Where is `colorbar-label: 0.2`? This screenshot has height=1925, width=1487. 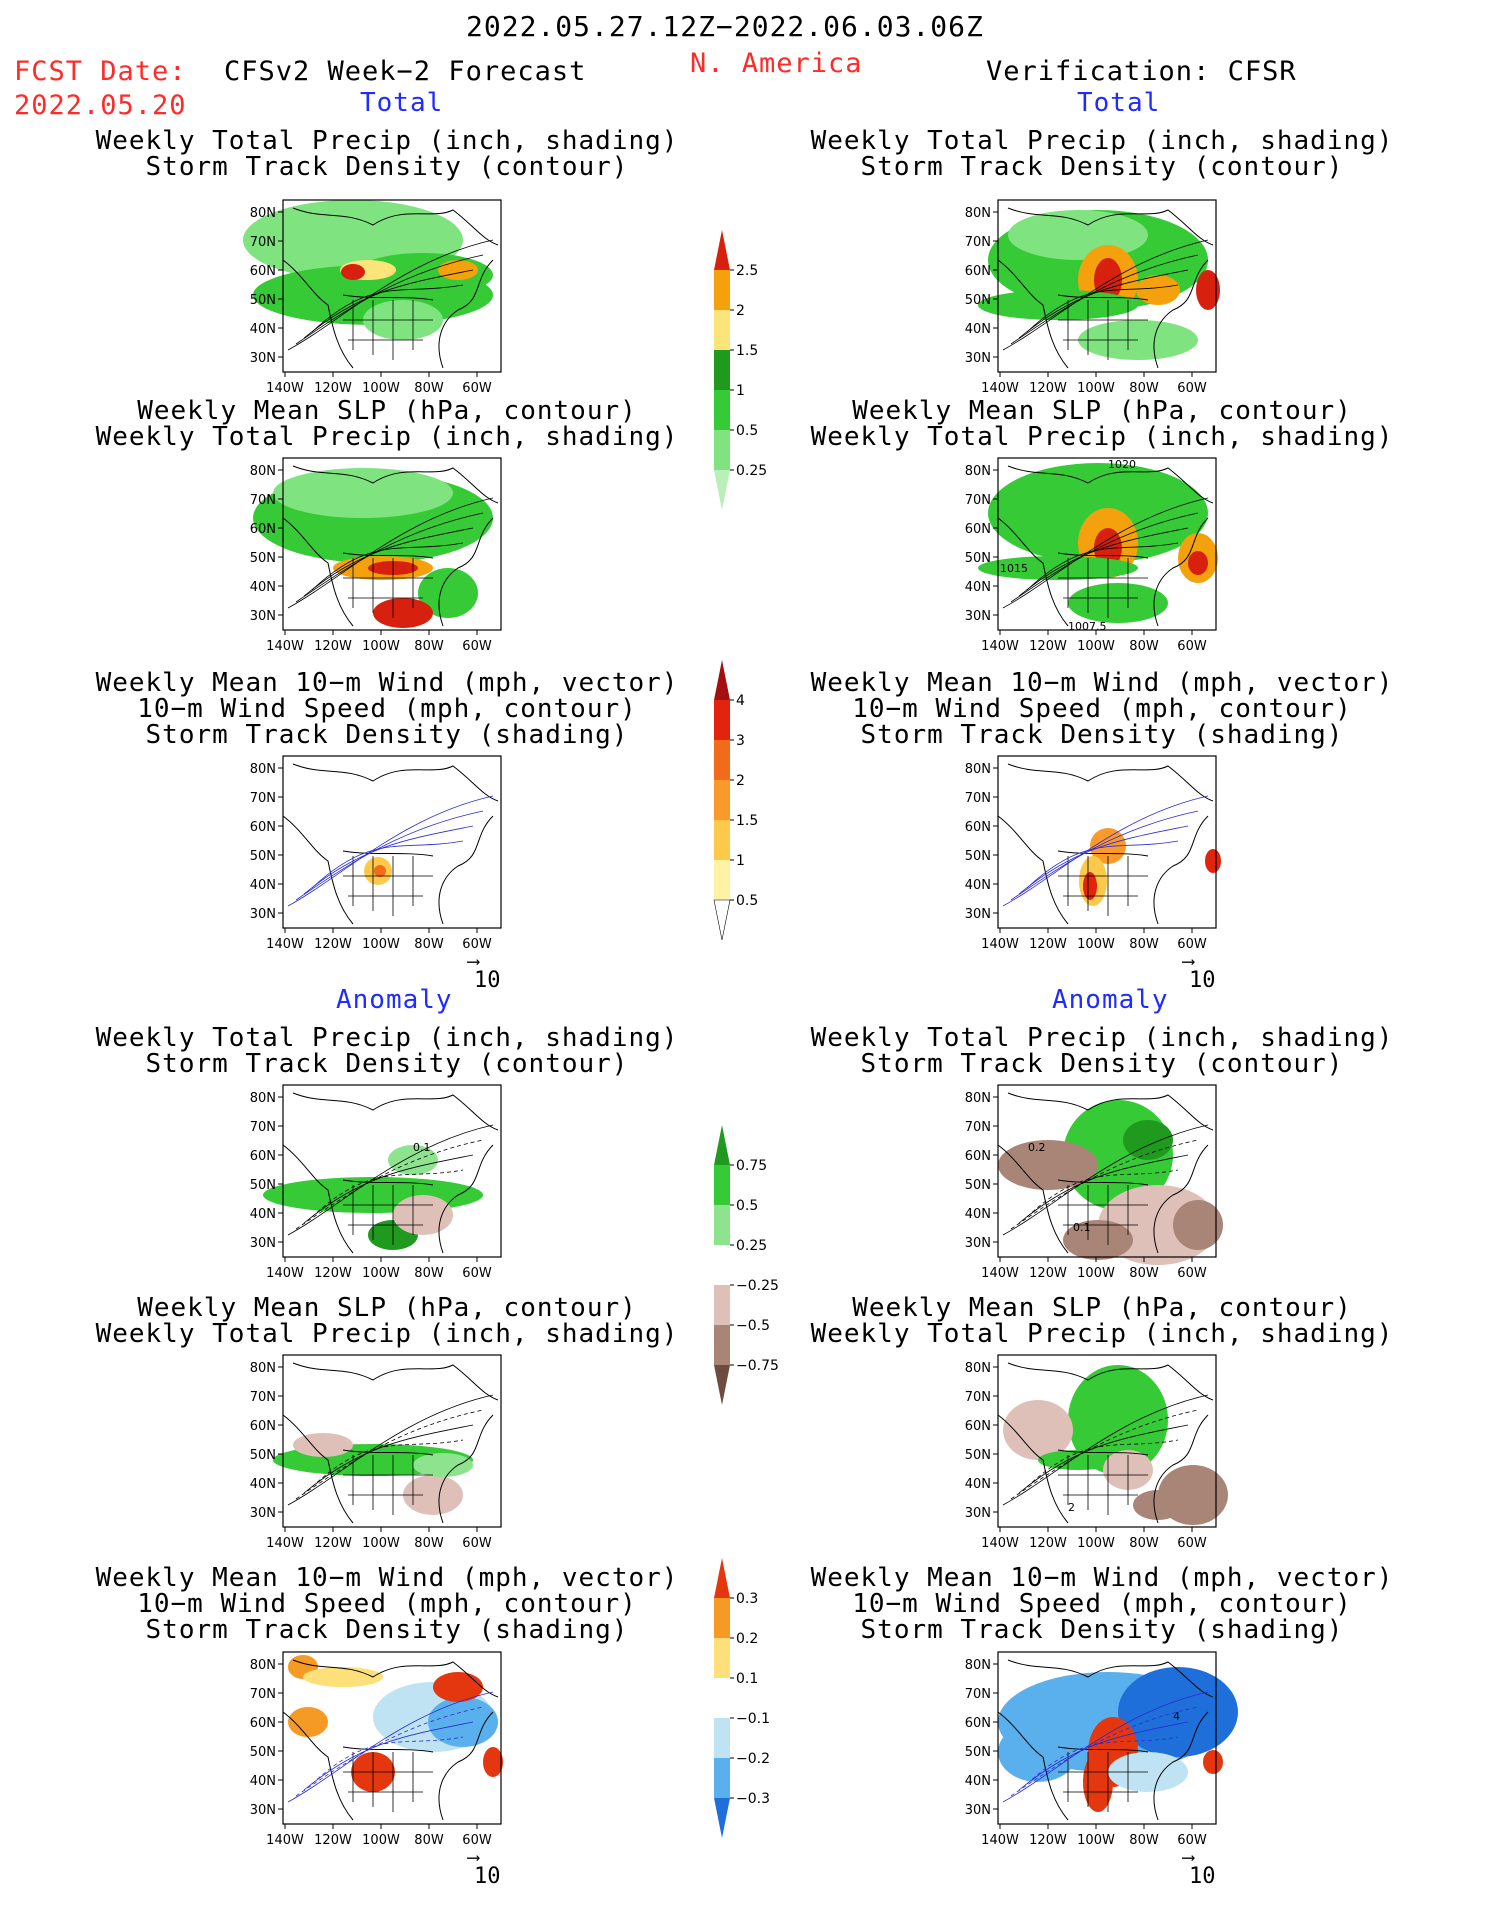 colorbar-label: 0.2 is located at coordinates (747, 1639).